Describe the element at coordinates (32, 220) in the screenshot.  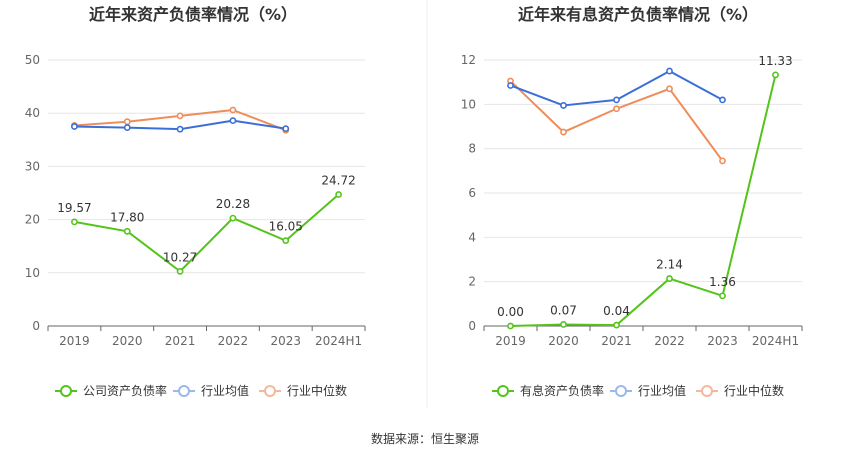
I see `y-tick-label: 20` at that location.